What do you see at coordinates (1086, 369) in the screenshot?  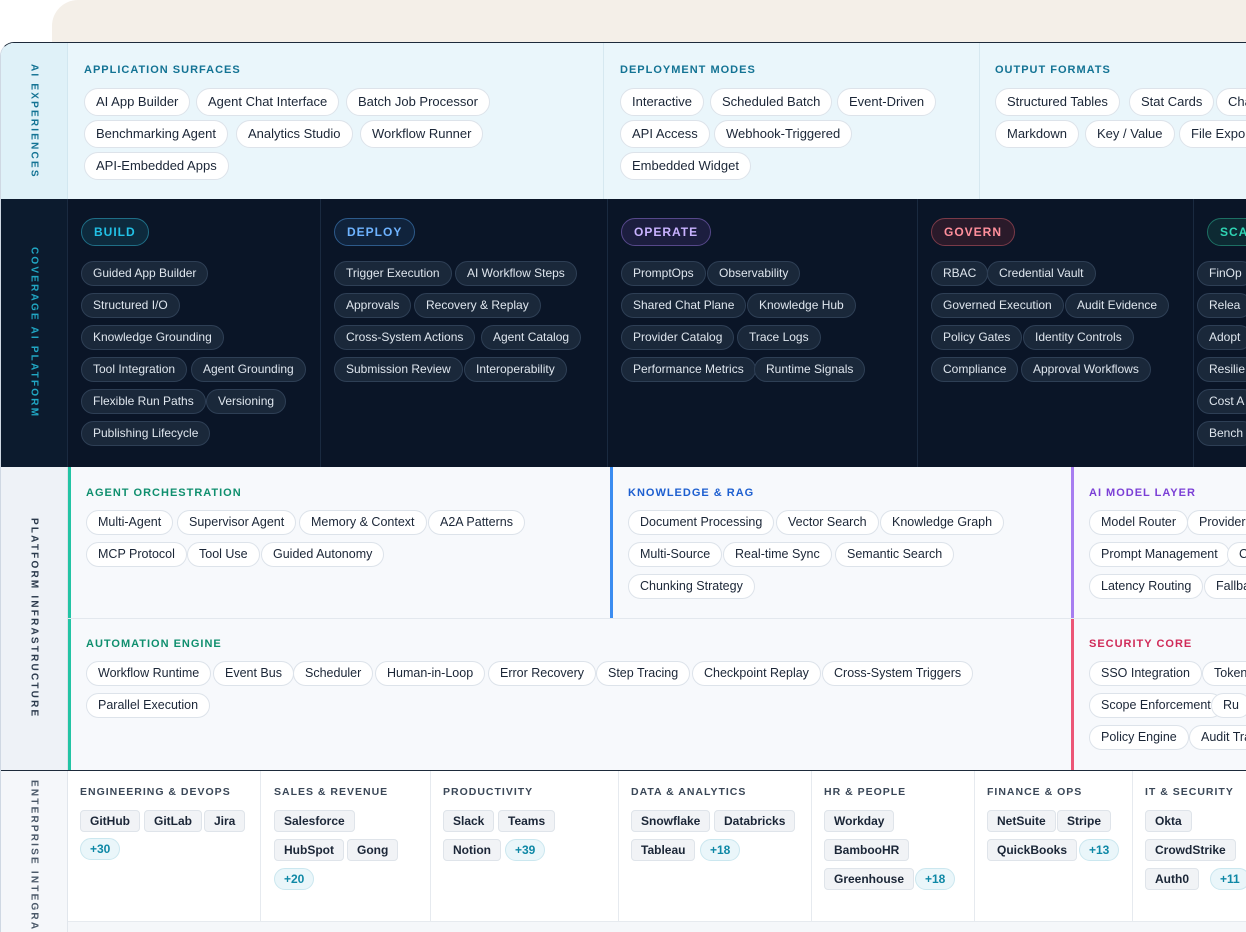 I see `chip: Approval Workflows` at bounding box center [1086, 369].